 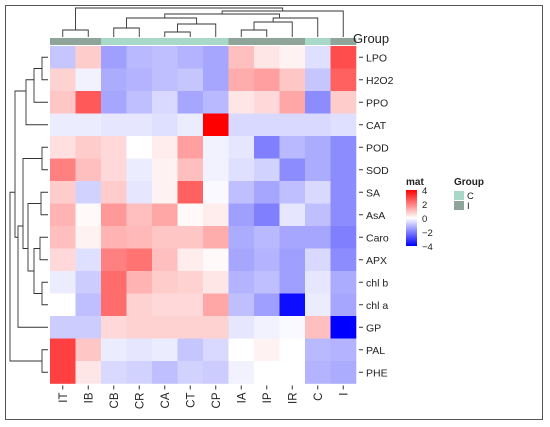 I want to click on heatmap-cell-pod-i, so click(x=343, y=147).